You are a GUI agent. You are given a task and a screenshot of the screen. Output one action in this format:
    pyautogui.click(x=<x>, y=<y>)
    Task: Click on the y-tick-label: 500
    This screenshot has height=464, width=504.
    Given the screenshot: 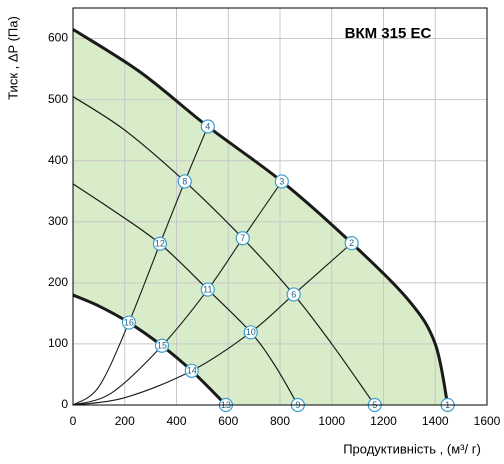 What is the action you would take?
    pyautogui.click(x=58, y=99)
    